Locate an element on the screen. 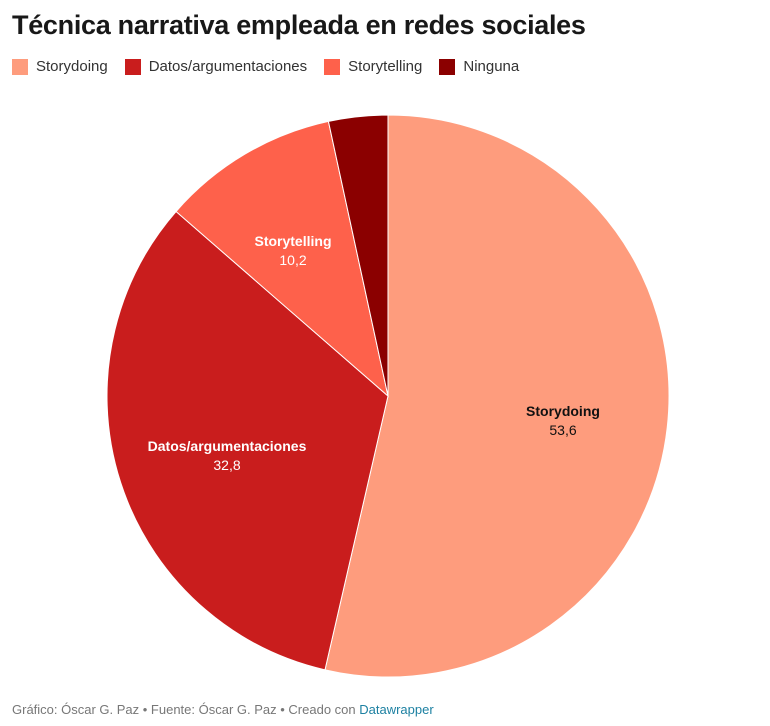  slice-value: 32,8 is located at coordinates (226, 465).